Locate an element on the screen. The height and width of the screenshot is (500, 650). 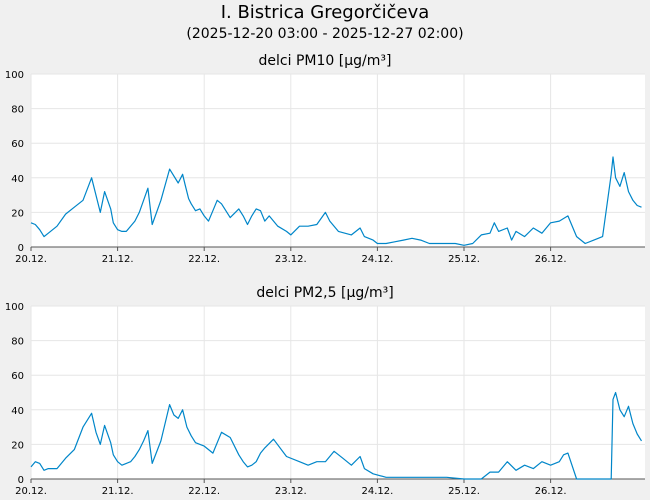
pm10-x-tick-label: 26.12. is located at coordinates (551, 258).